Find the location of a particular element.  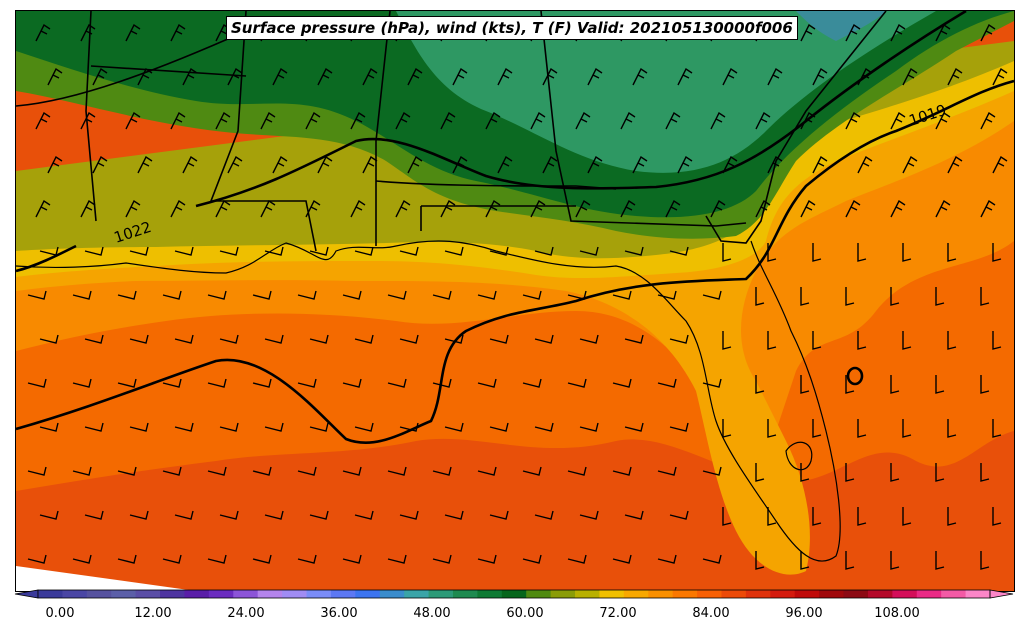

colorbar-tick-label: 0.00 is located at coordinates (60, 613).